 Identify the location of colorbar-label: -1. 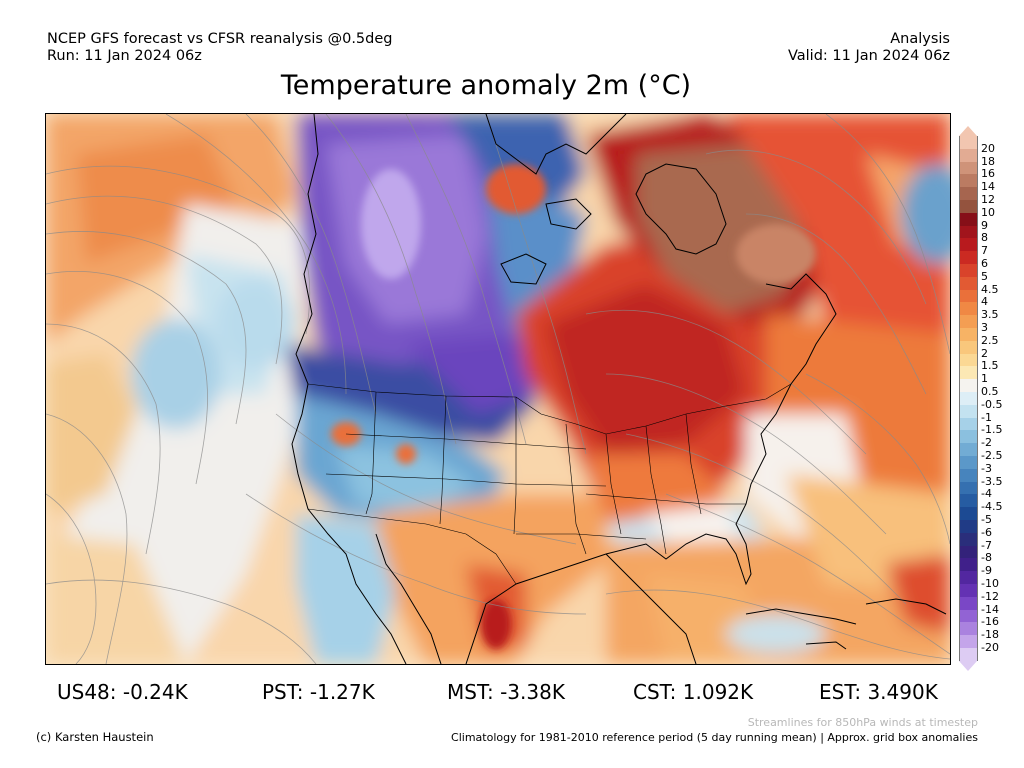
(986, 417).